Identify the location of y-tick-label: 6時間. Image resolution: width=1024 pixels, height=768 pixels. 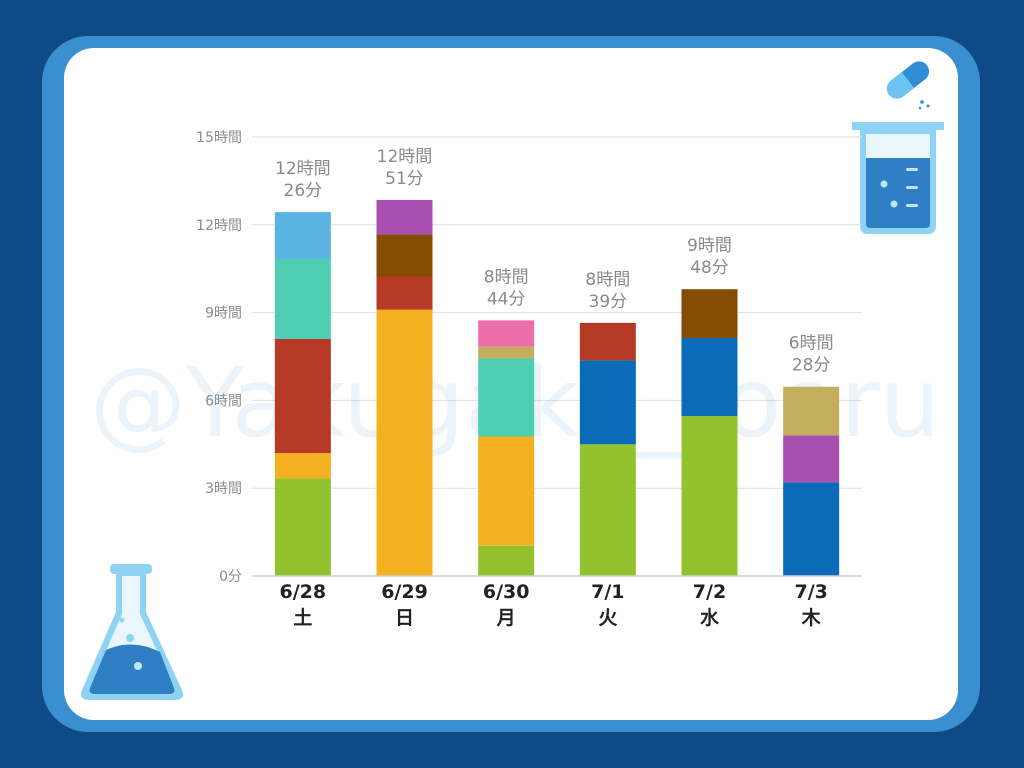
(223, 401).